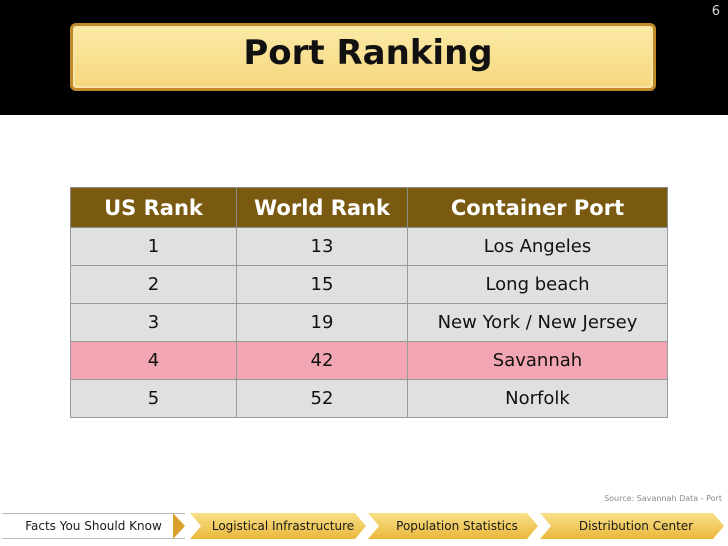 Image resolution: width=728 pixels, height=546 pixels. I want to click on world-rank-cell: 15, so click(322, 284).